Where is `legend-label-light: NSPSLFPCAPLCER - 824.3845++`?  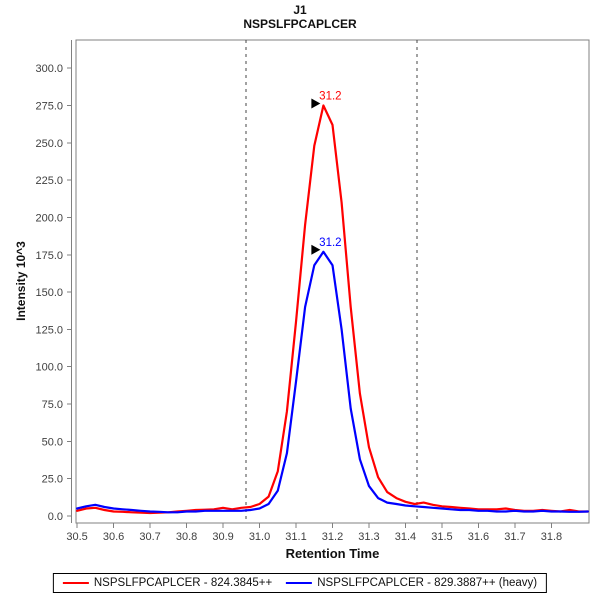
legend-label-light: NSPSLFPCAPLCER - 824.3845++ is located at coordinates (183, 583).